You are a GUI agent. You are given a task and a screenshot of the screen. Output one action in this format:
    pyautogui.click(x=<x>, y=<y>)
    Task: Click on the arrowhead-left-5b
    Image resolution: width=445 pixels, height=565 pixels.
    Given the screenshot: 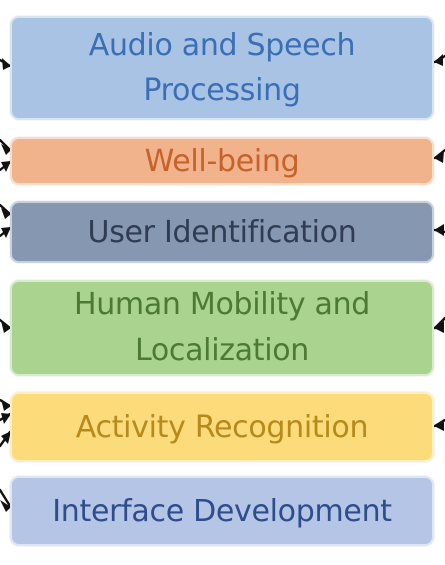 What is the action you would take?
    pyautogui.click(x=6, y=418)
    